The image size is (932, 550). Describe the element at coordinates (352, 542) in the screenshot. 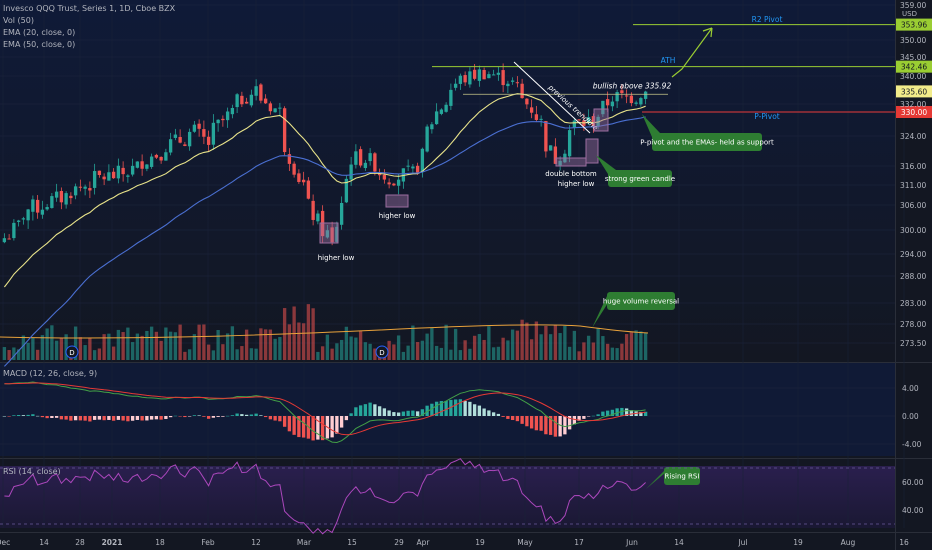

I see `time-tick-label: 15` at that location.